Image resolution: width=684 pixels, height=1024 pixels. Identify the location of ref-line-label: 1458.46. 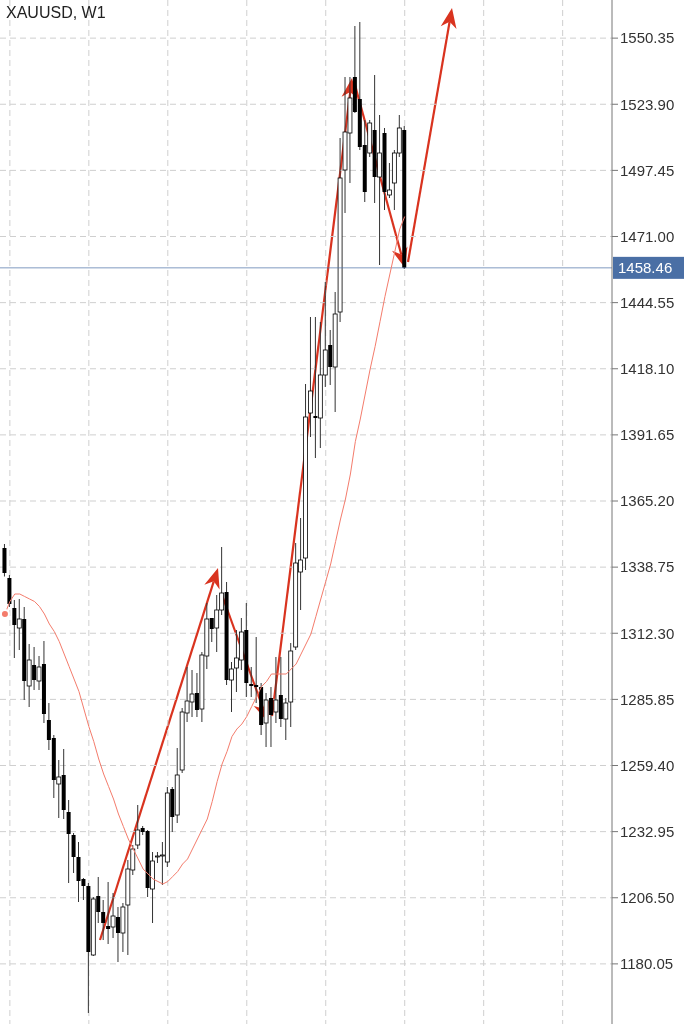
(645, 267).